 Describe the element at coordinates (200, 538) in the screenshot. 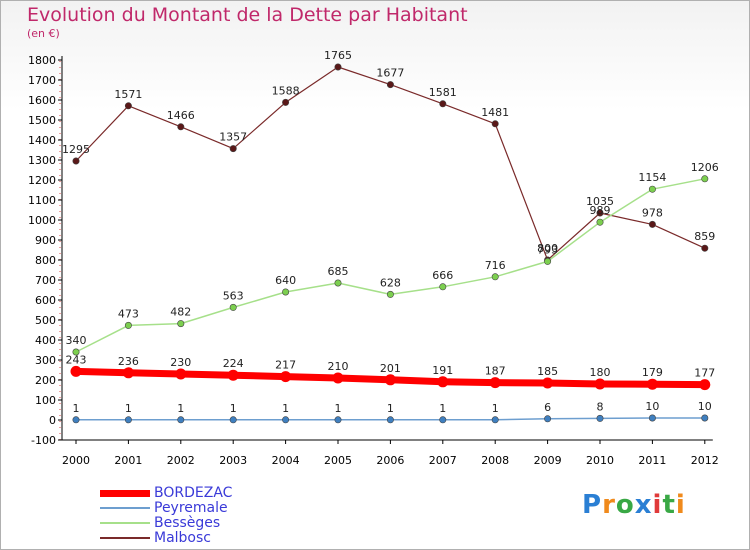

I see `legend-item: Malbosc` at that location.